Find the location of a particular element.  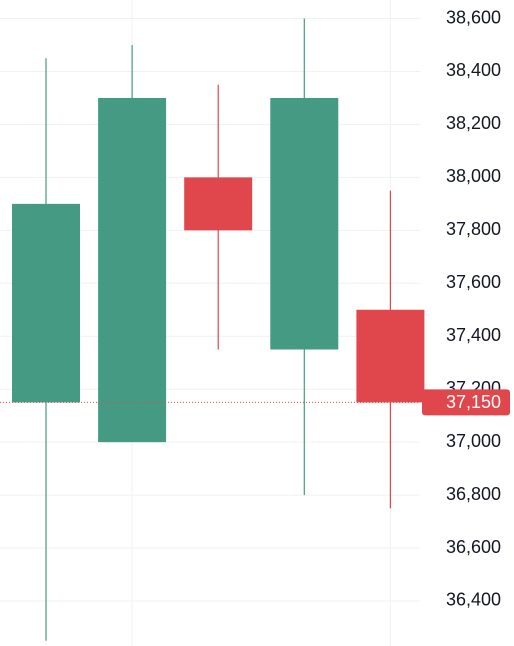

y-tick-label: 38,200 is located at coordinates (473, 123).